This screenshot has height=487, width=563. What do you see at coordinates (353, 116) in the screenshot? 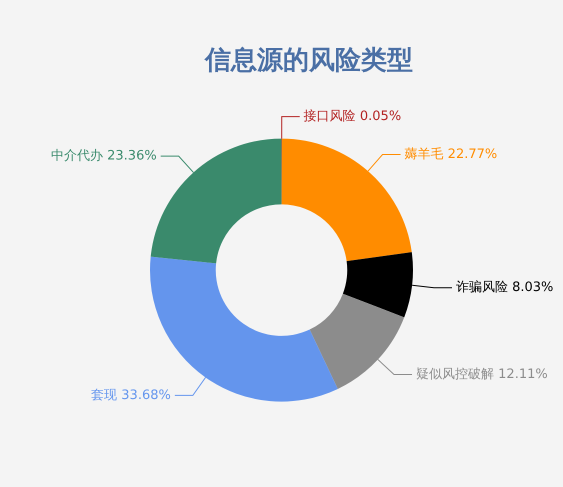
I see `slice-label: 接口风险 0.05%` at bounding box center [353, 116].